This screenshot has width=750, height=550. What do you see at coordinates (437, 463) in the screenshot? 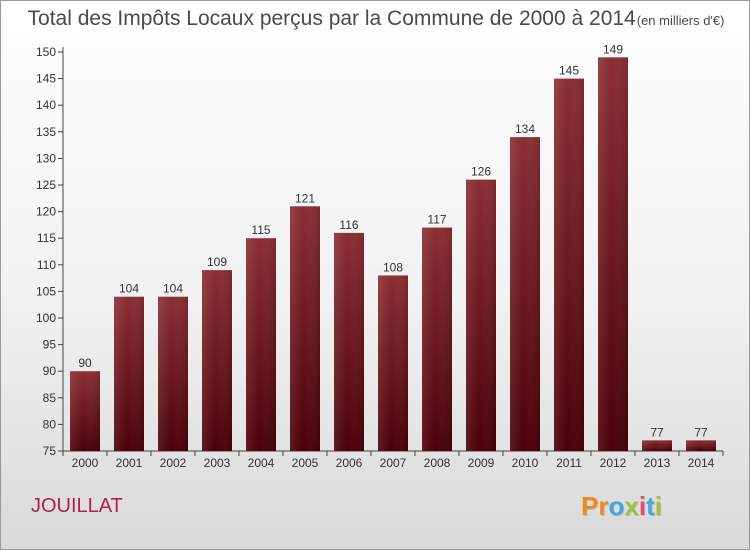
I see `x-tick-label: 2008` at bounding box center [437, 463].